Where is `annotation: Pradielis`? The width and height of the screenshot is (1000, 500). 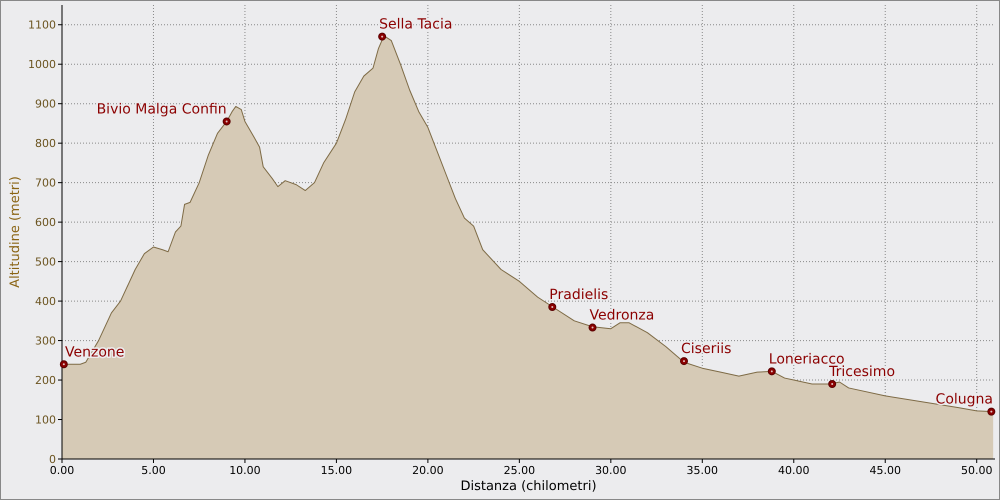 annotation: Pradielis is located at coordinates (578, 295).